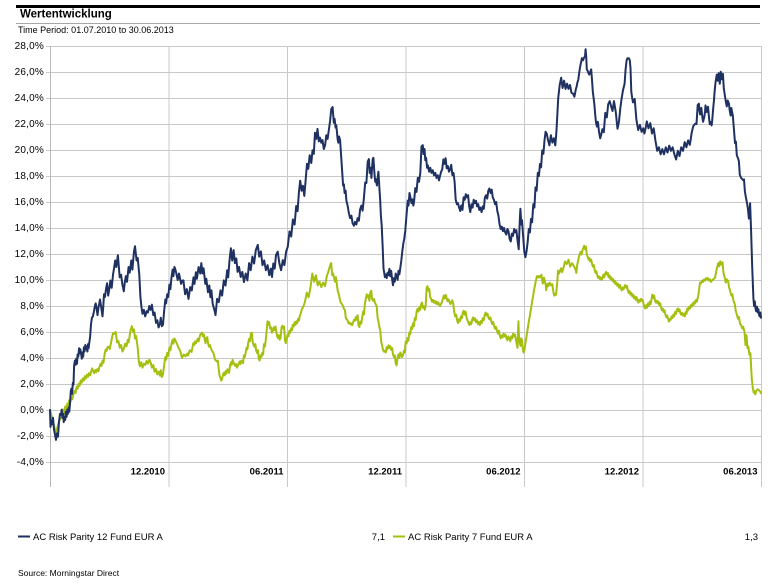 This screenshot has height=584, width=774. I want to click on svg-text: 28,0%, so click(29, 46).